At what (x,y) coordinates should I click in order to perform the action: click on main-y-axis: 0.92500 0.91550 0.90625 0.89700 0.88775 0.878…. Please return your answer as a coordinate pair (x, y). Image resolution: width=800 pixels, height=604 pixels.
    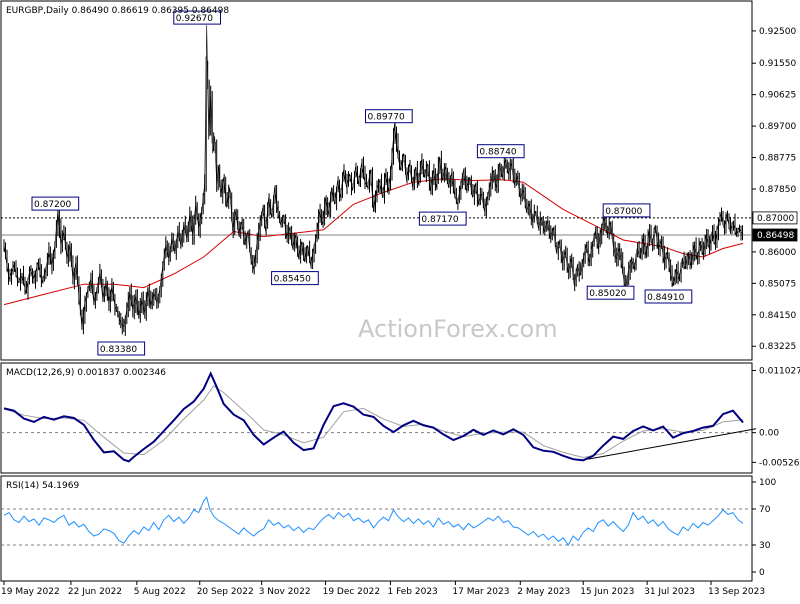
    Looking at the image, I should click on (775, 189).